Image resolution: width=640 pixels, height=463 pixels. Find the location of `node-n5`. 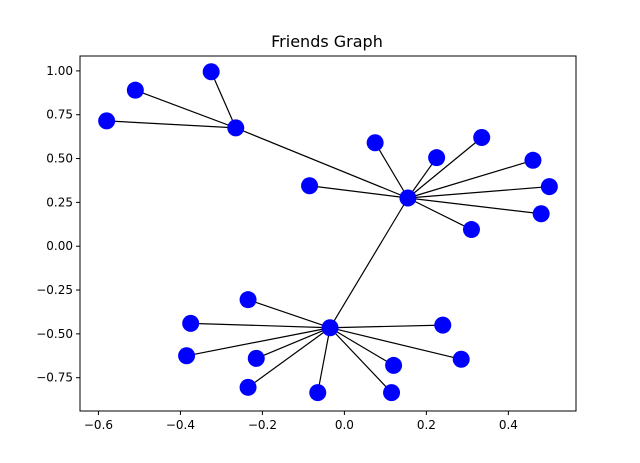

node-n5 is located at coordinates (107, 121).